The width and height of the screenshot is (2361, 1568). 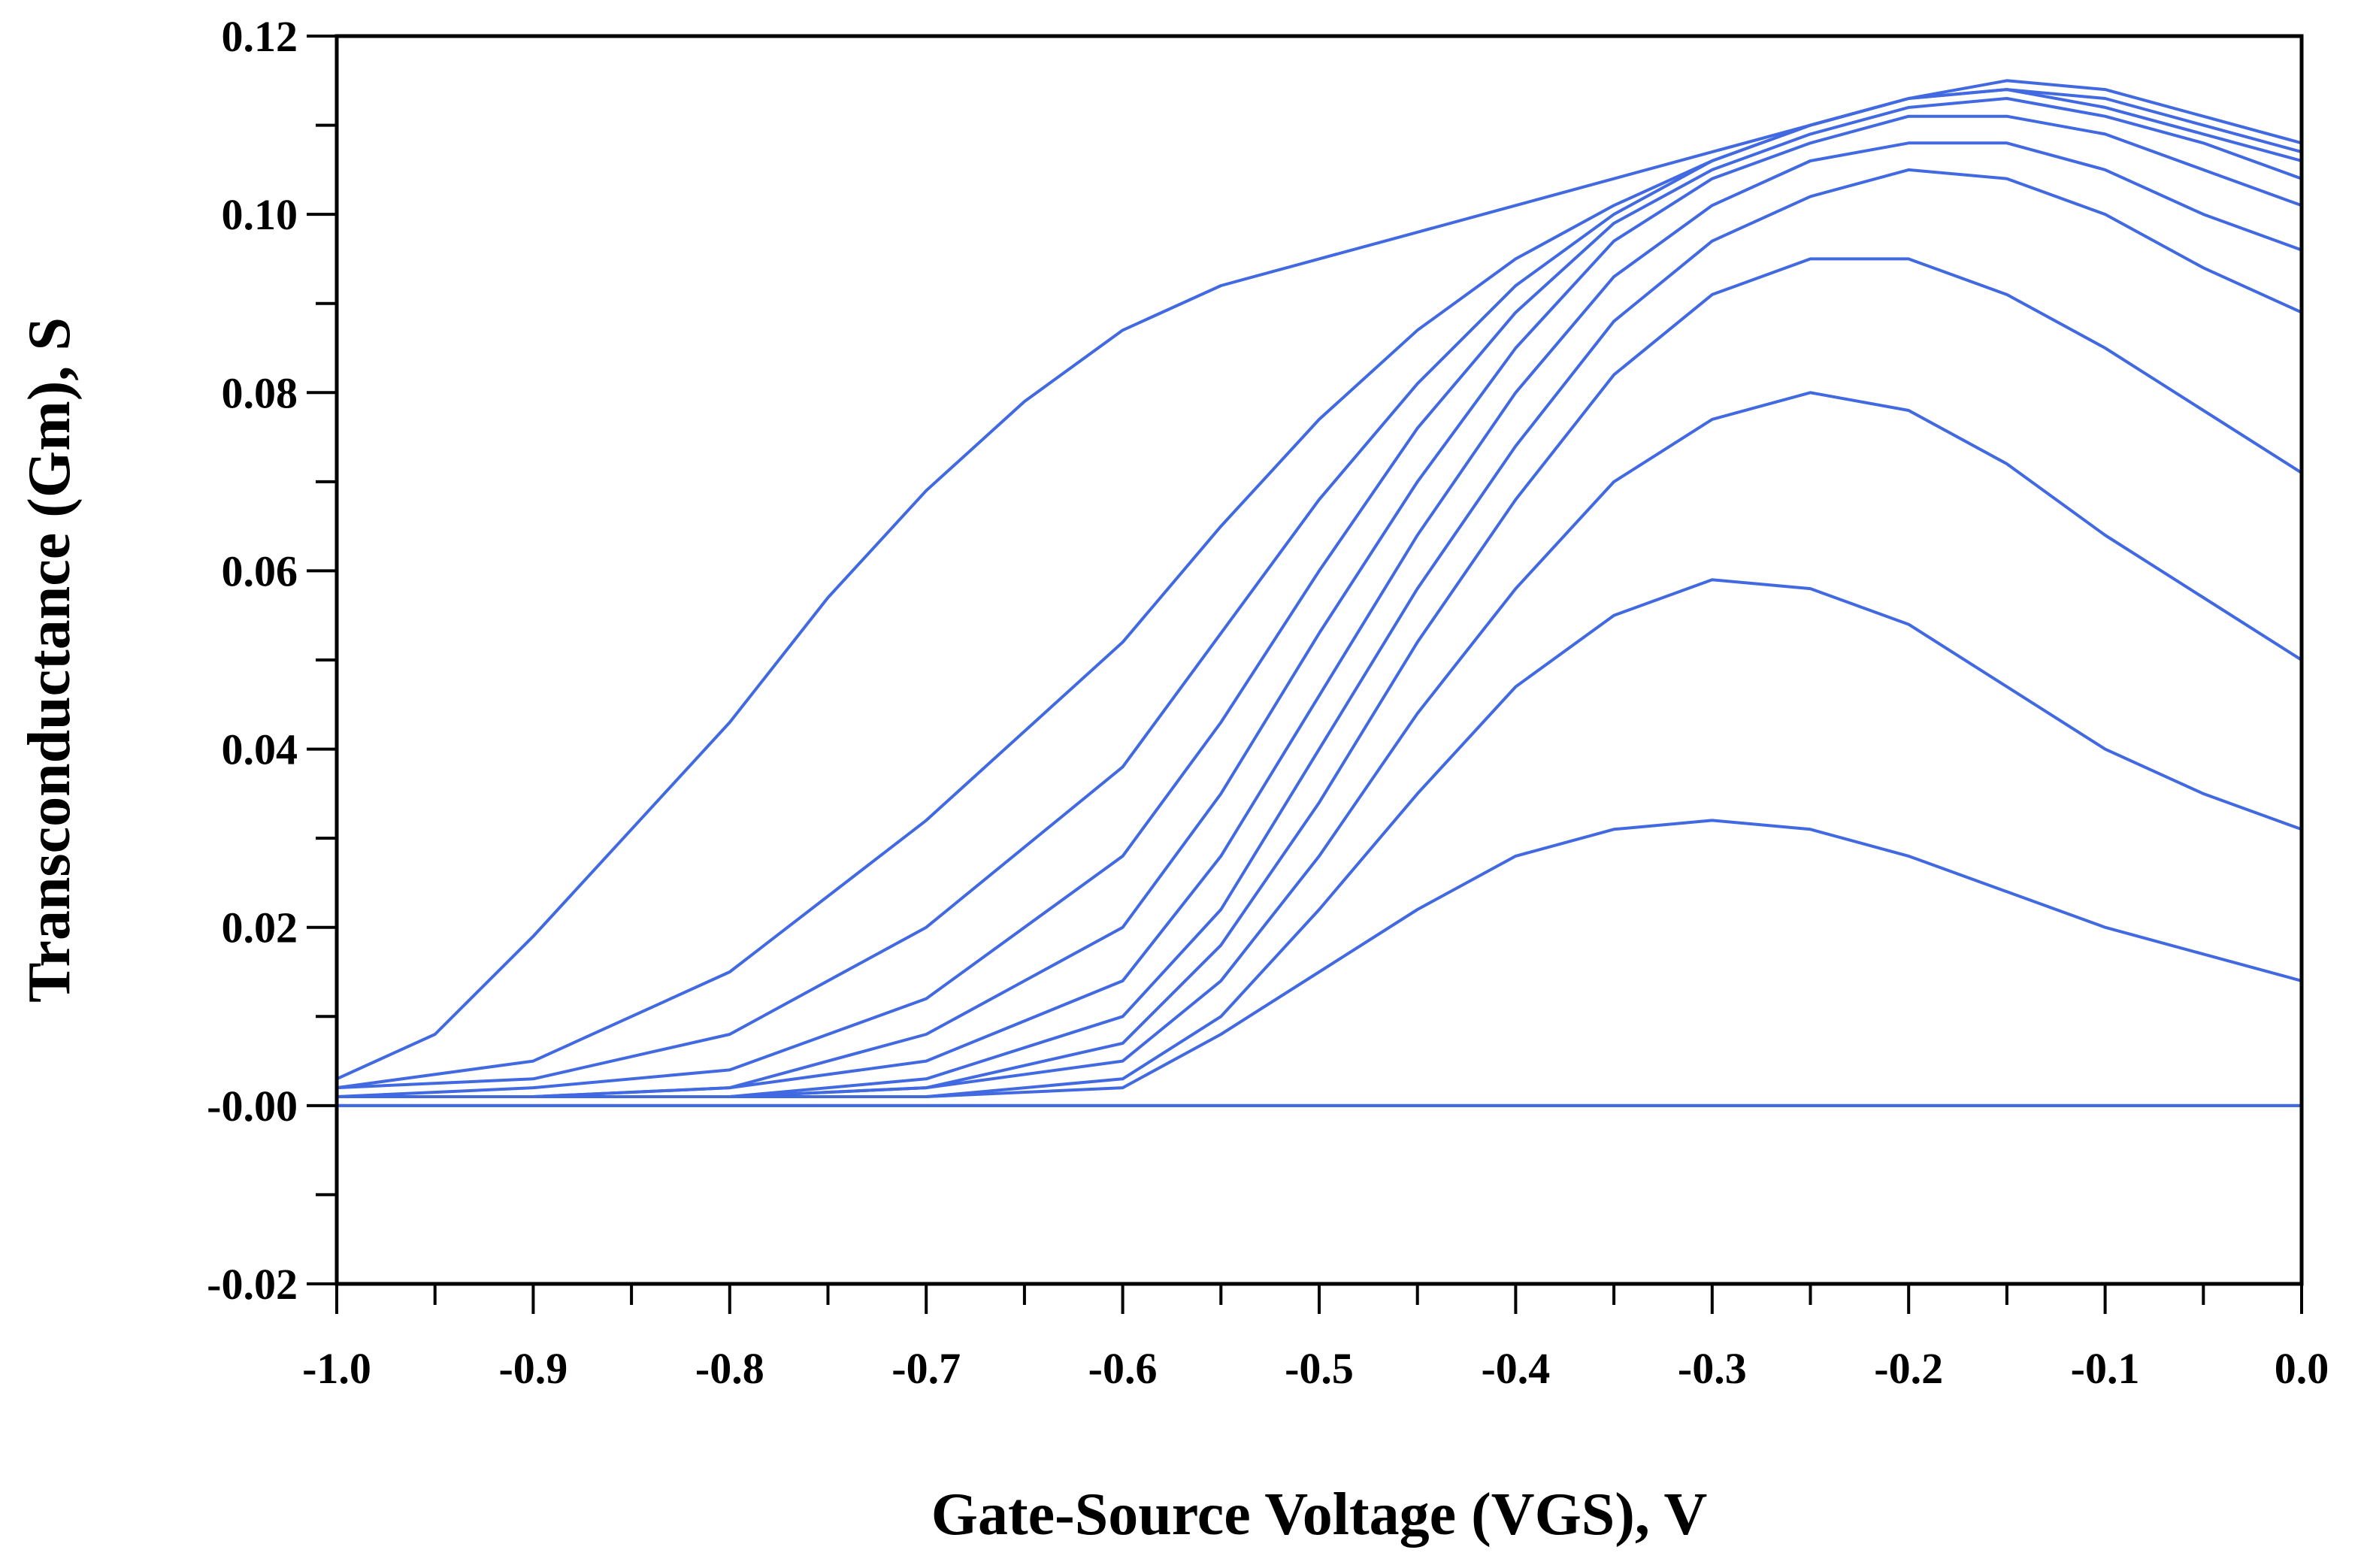 What do you see at coordinates (1319, 1299) in the screenshot?
I see `x-axis-ticks` at bounding box center [1319, 1299].